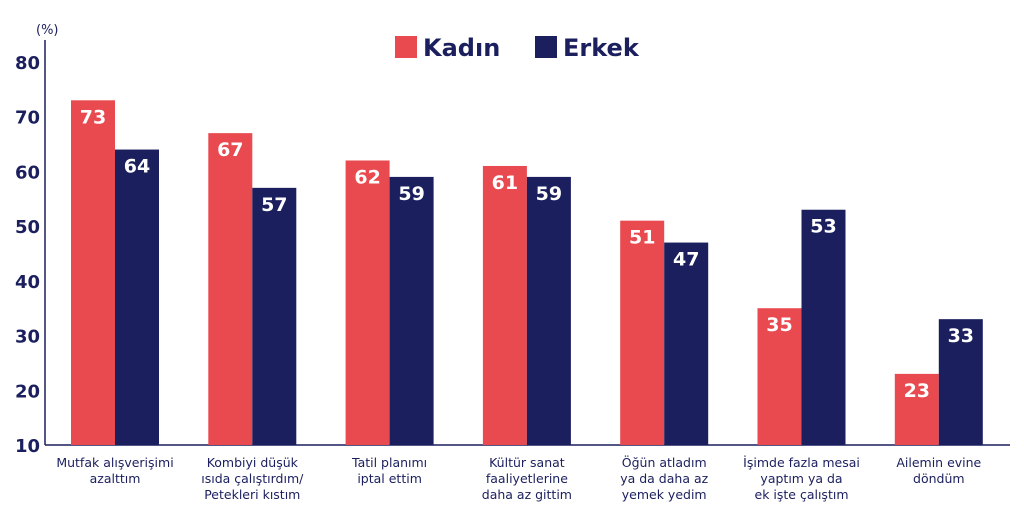 The width and height of the screenshot is (1024, 512). Describe the element at coordinates (114, 462) in the screenshot. I see `category-label: Mutfak alışverişimi` at that location.